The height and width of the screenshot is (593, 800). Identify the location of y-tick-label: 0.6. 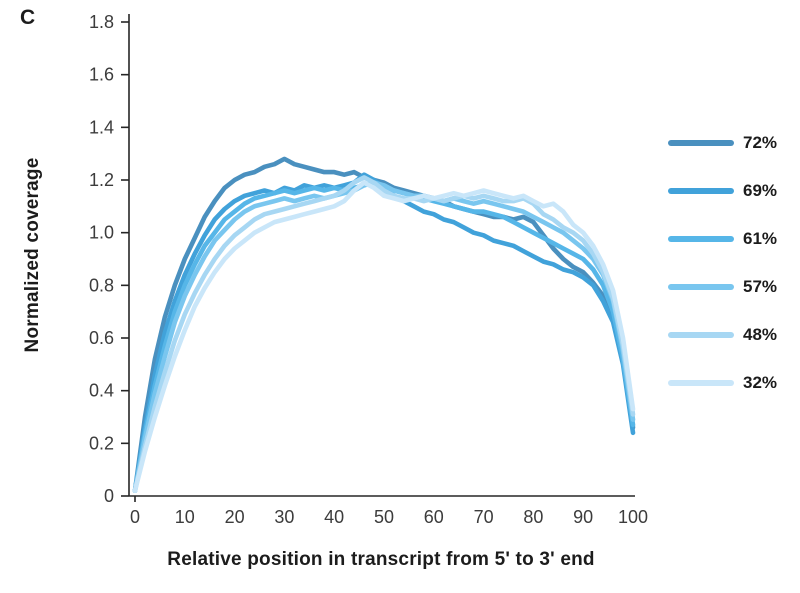
(101, 338).